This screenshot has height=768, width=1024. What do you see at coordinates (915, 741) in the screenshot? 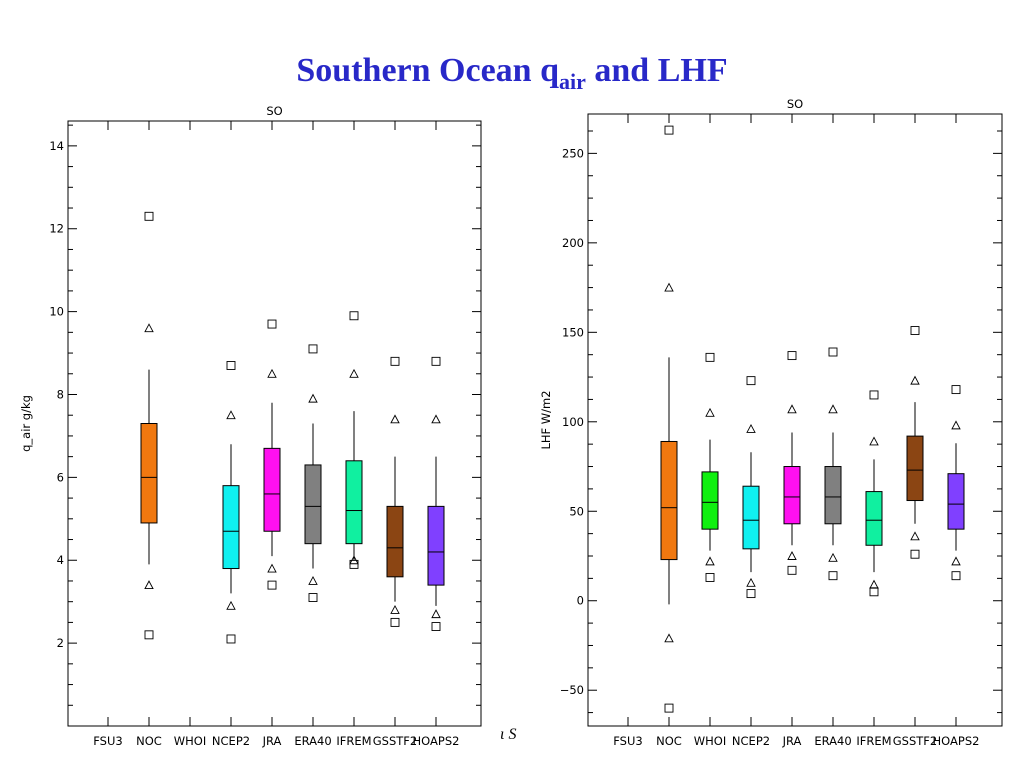
I see `x-tick-label: GSSTF2` at bounding box center [915, 741].